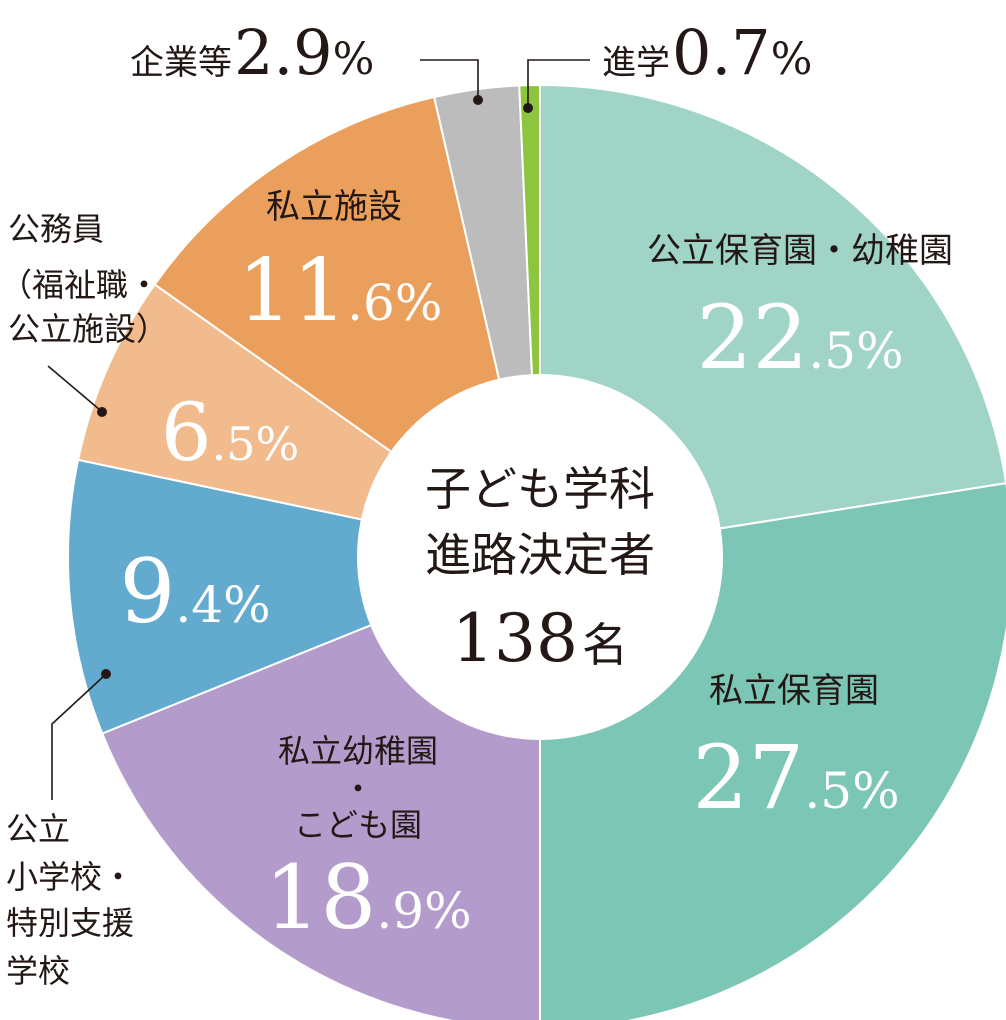  What do you see at coordinates (478, 100) in the screenshot?
I see `leader-dot-kigyou` at bounding box center [478, 100].